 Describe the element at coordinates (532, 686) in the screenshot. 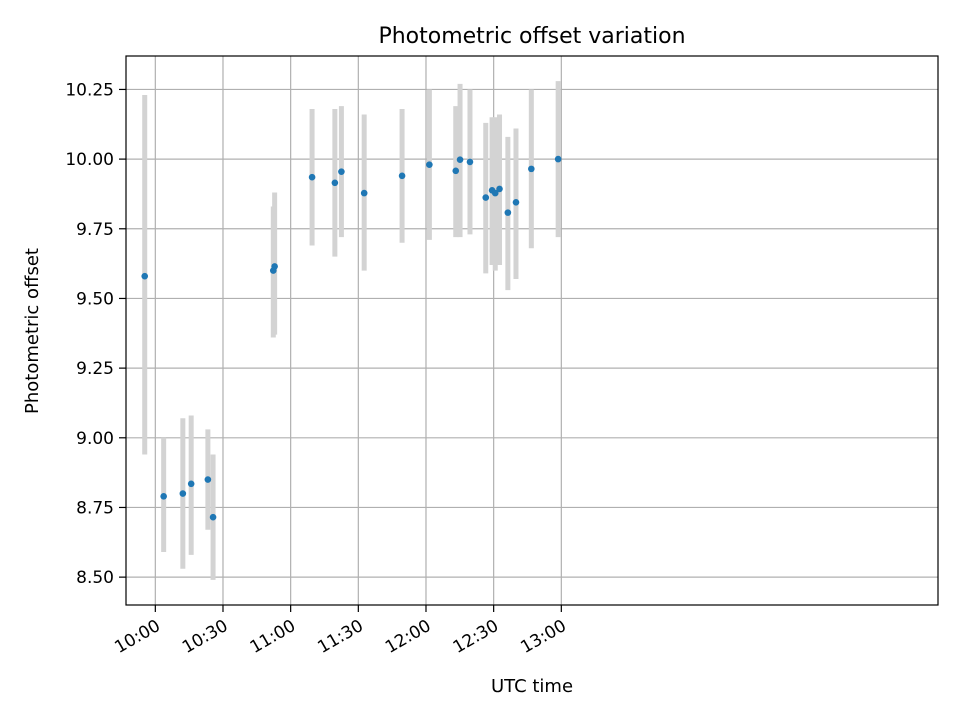

I see `x-axis-label: UTC time` at that location.